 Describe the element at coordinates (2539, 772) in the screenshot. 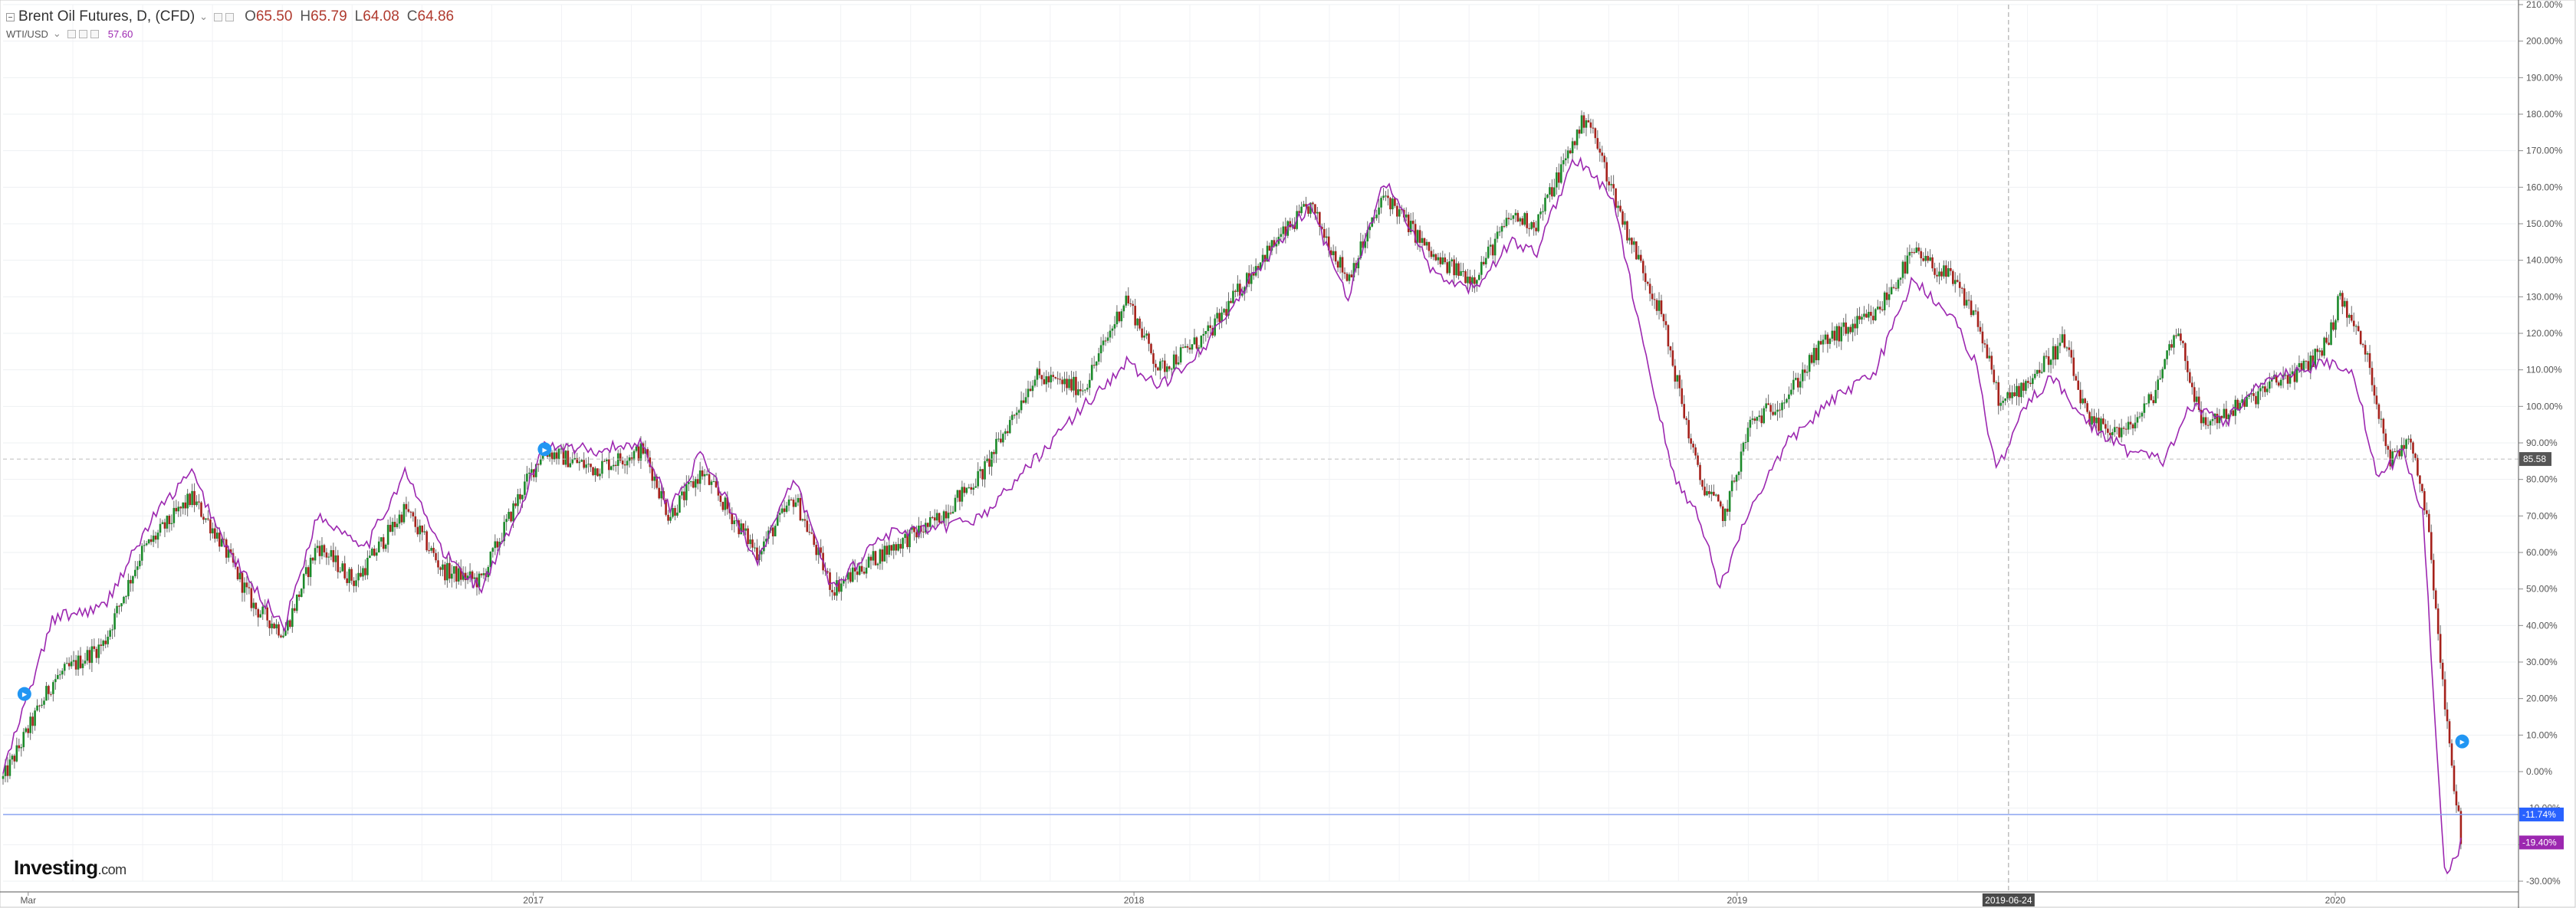

I see `y-tick-label: 0.00%` at that location.